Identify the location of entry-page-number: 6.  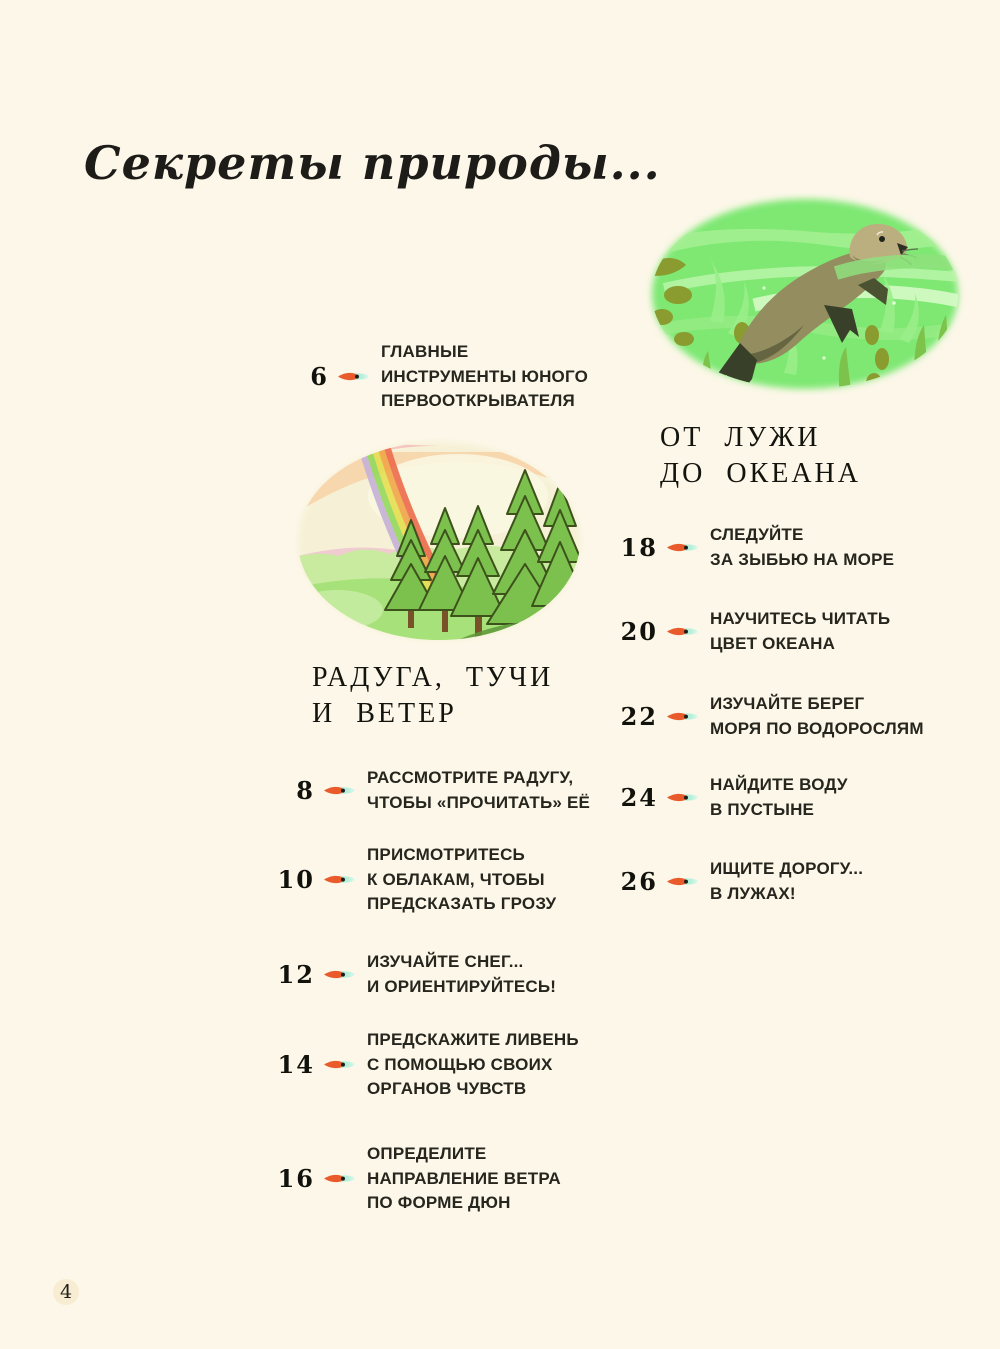
(319, 377).